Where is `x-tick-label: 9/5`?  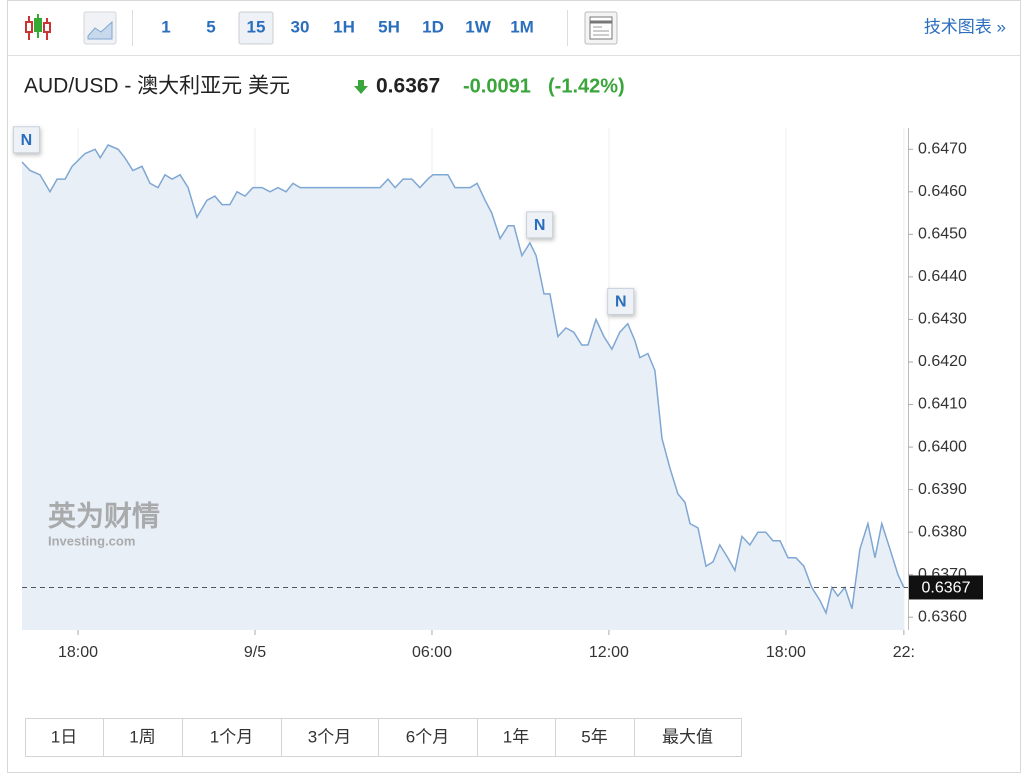
x-tick-label: 9/5 is located at coordinates (255, 652).